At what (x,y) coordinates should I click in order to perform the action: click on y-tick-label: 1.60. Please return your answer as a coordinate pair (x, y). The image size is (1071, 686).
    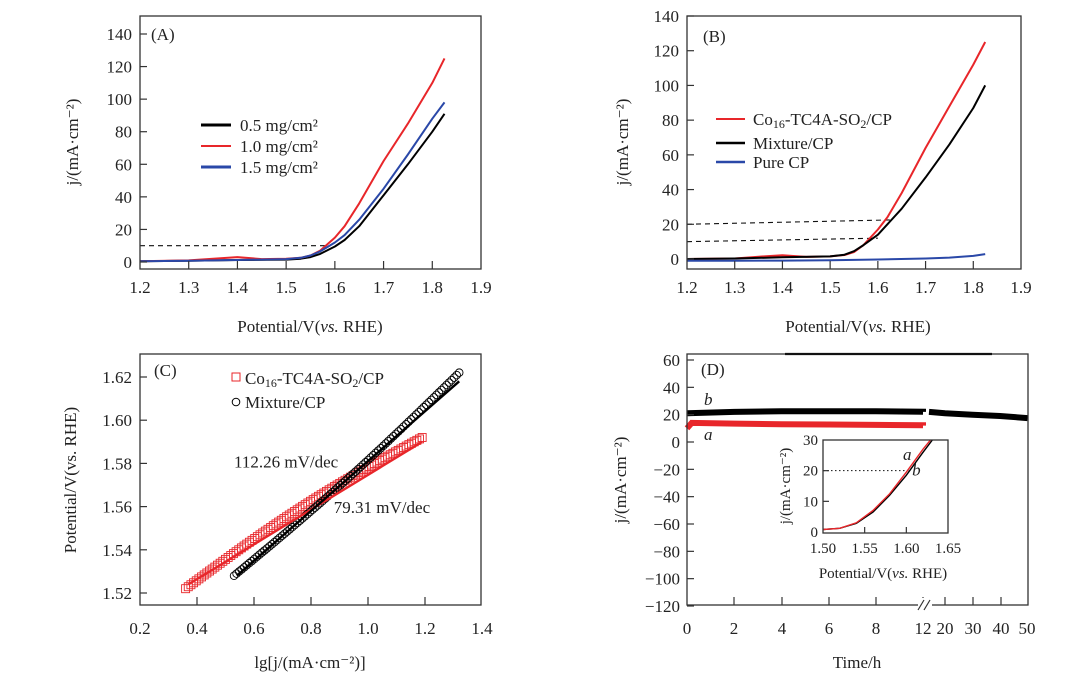
    Looking at the image, I should click on (117, 420).